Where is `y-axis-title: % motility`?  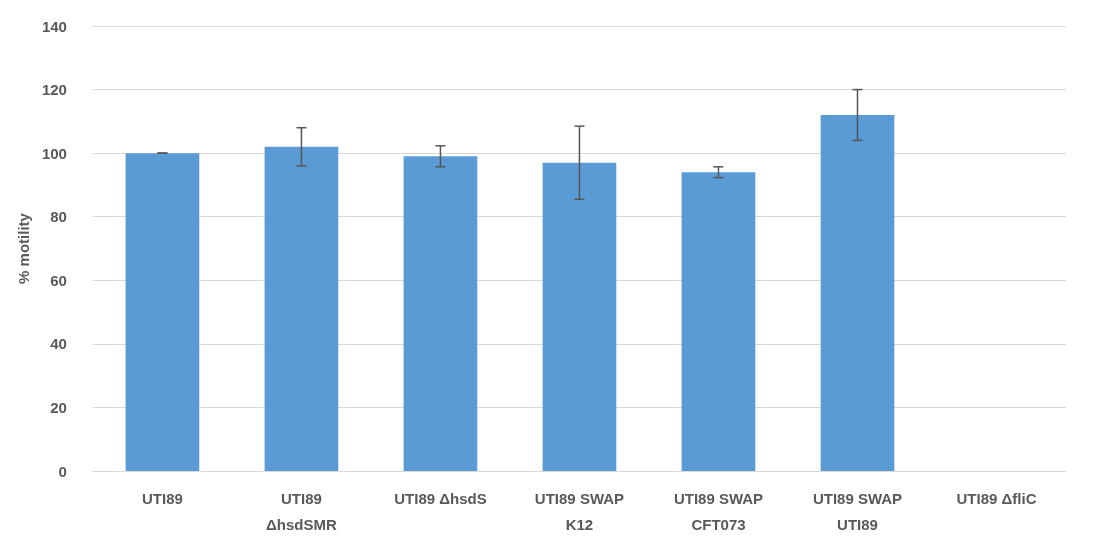 y-axis-title: % motility is located at coordinates (23, 248).